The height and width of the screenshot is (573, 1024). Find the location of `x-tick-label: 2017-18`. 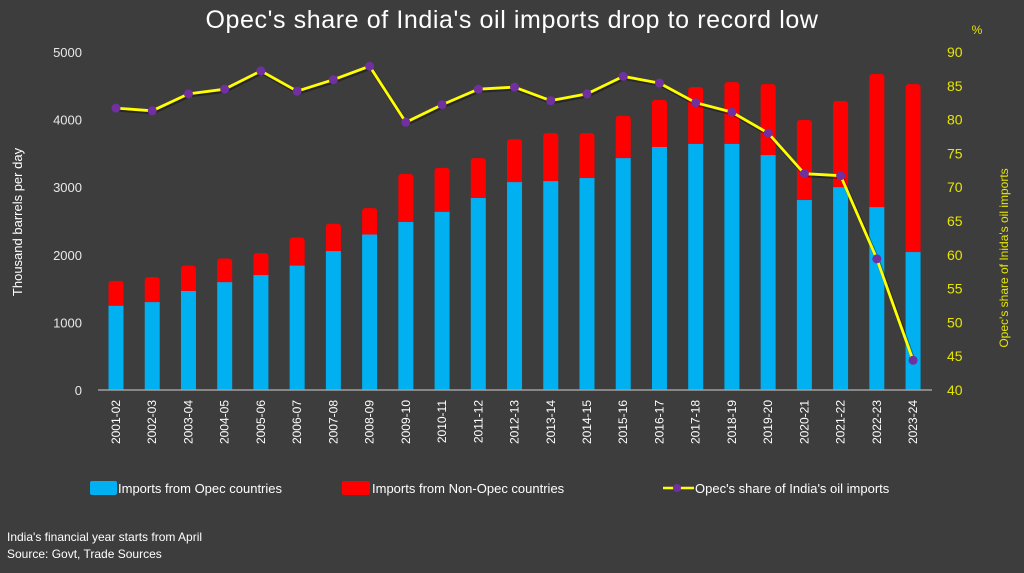

x-tick-label: 2017-18 is located at coordinates (696, 422).